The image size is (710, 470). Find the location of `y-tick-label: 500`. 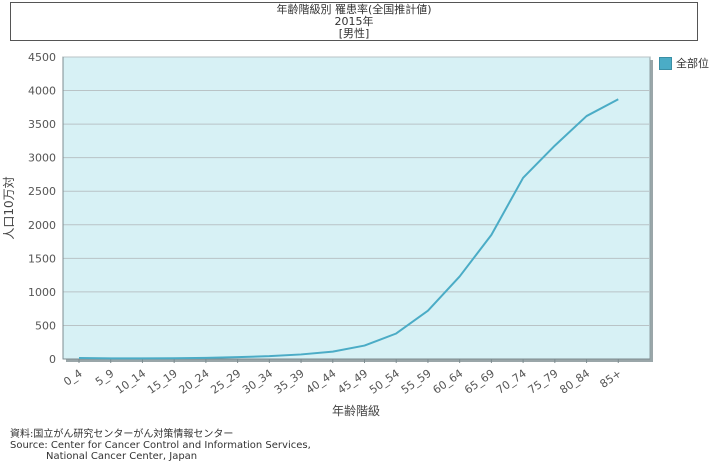

y-tick-label: 500 is located at coordinates (45, 325).